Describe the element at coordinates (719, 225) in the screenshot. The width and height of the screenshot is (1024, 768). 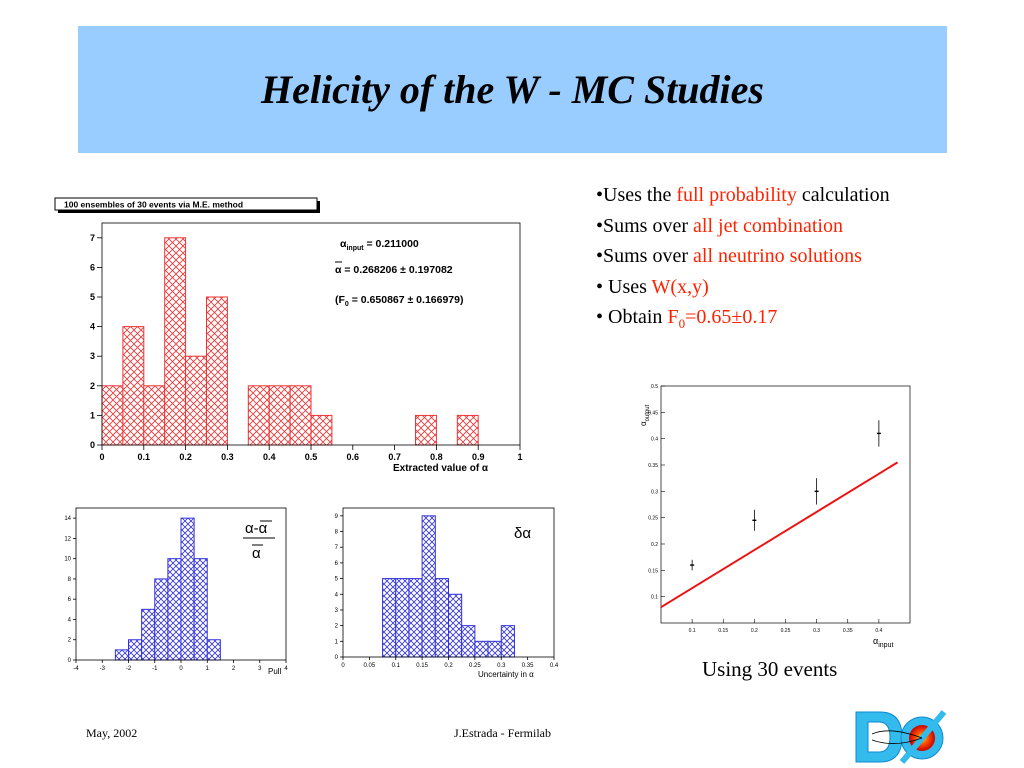
I see `bullet-item: •Sums over all jet combination` at that location.